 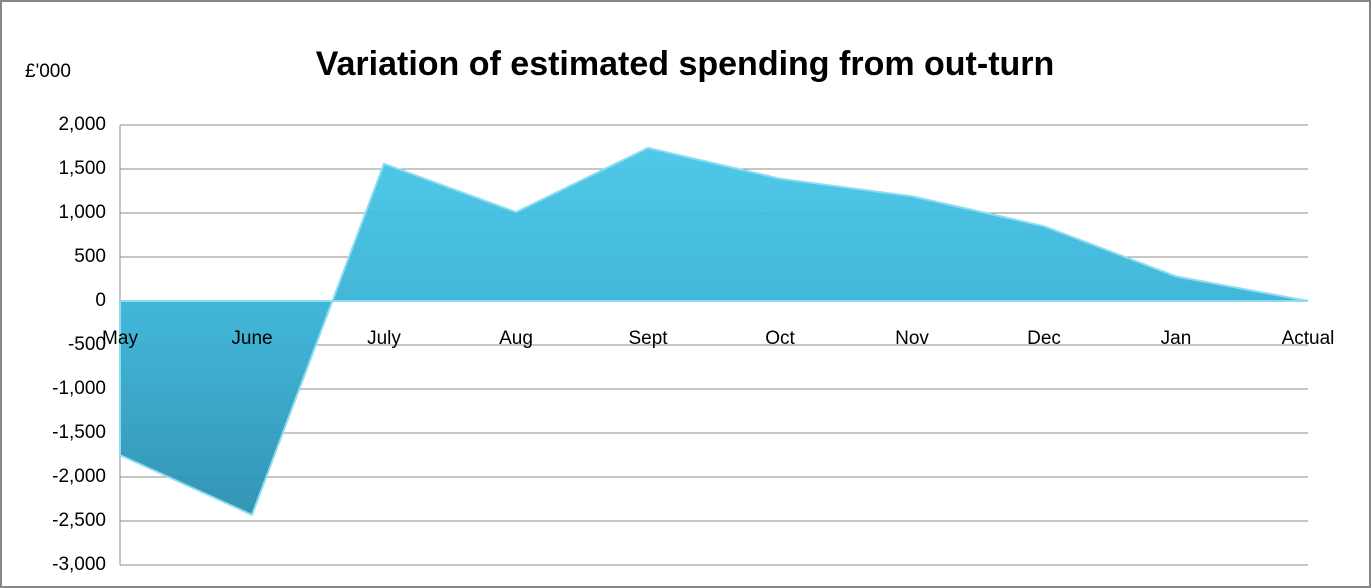 What do you see at coordinates (780, 338) in the screenshot?
I see `x-tick-label: Oct` at bounding box center [780, 338].